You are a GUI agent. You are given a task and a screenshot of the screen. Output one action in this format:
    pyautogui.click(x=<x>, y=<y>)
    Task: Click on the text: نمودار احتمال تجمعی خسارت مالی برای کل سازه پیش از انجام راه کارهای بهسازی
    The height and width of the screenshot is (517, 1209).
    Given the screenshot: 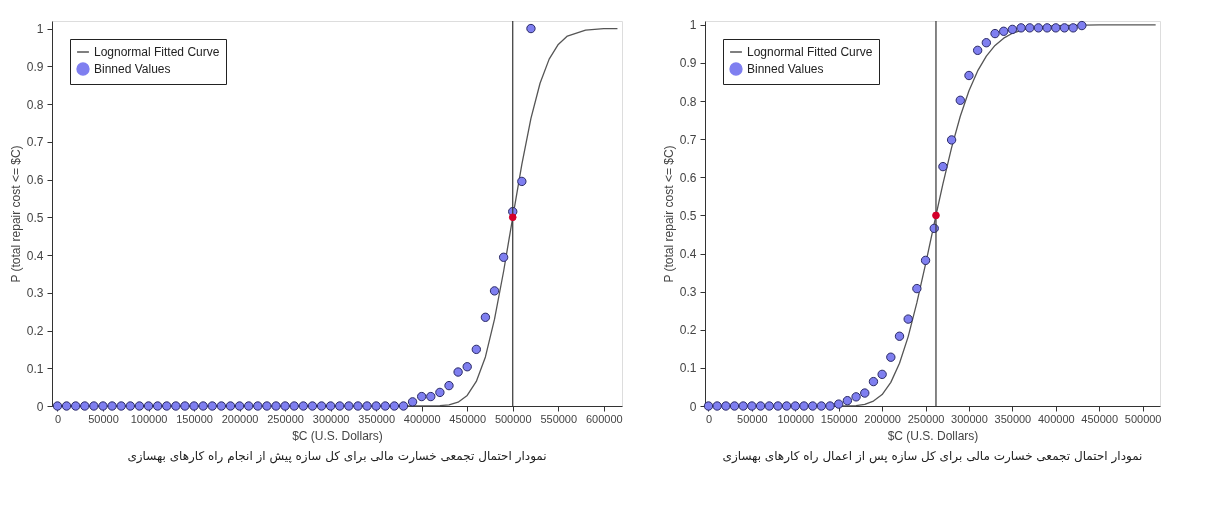 What is the action you would take?
    pyautogui.click(x=337, y=456)
    